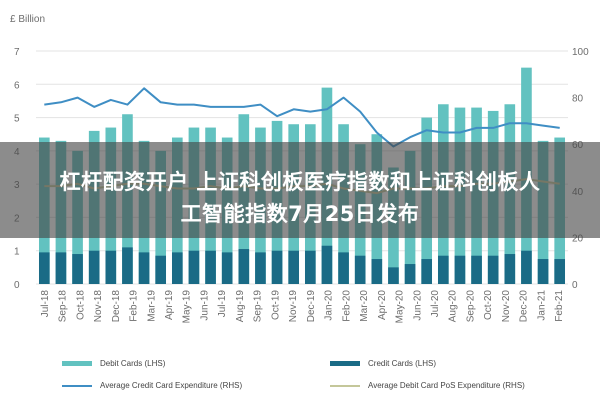 The width and height of the screenshot is (600, 400). What do you see at coordinates (382, 305) in the screenshot?
I see `x-tick-label: Apr-20` at bounding box center [382, 305].